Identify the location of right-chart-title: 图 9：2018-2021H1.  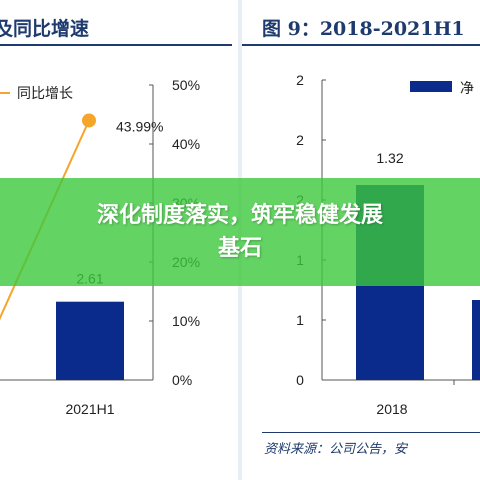
(363, 29).